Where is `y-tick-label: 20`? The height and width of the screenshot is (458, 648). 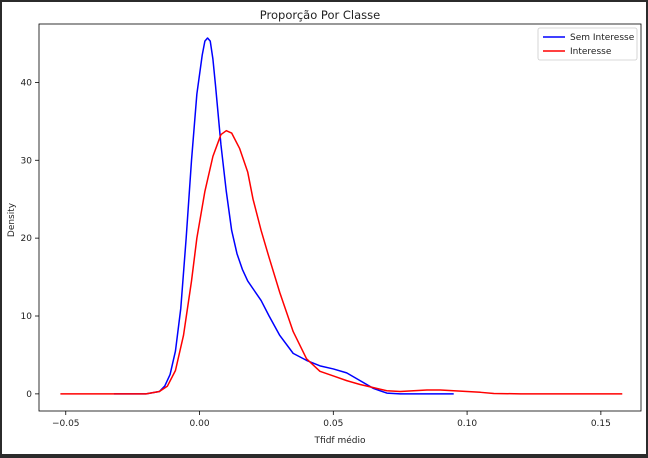
y-tick-label: 20 is located at coordinates (27, 239).